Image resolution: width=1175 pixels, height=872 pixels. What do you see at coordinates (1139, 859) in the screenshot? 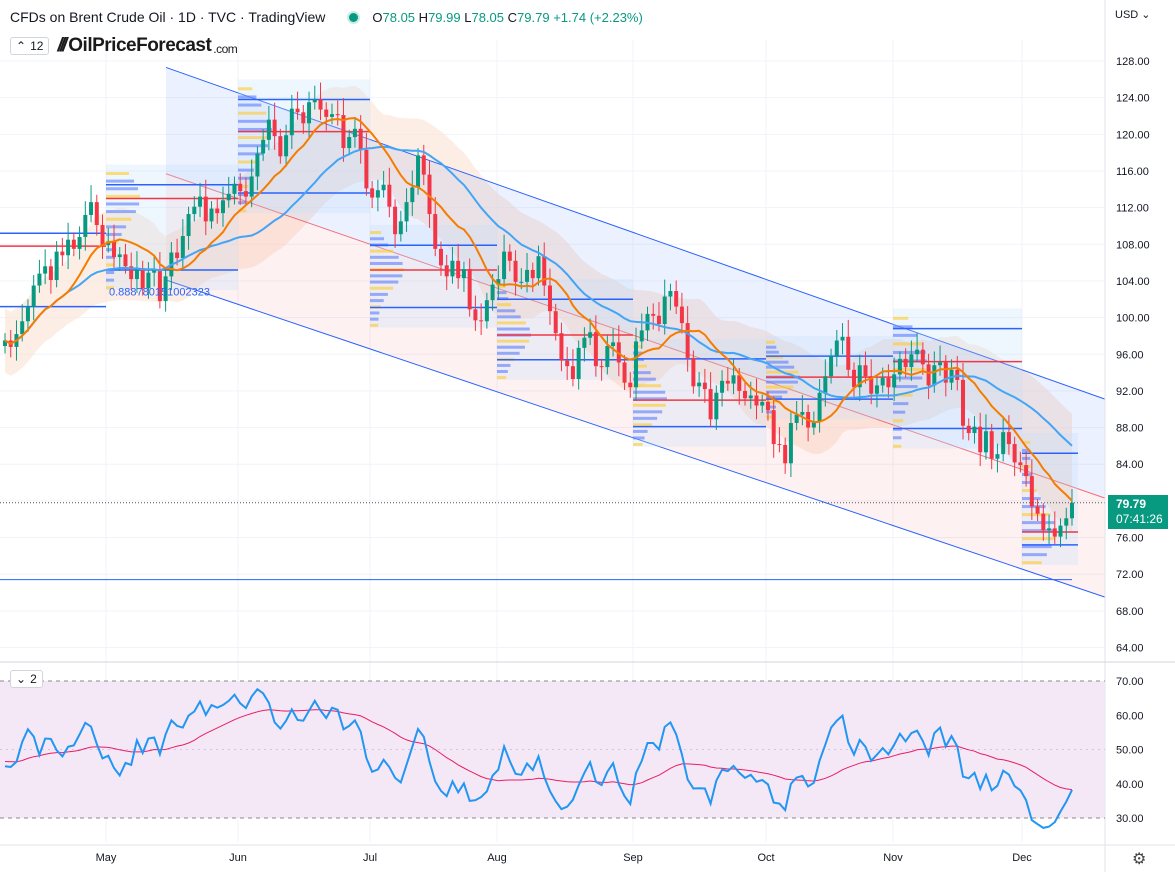
I see `gear-icon: ⚙` at bounding box center [1139, 859].